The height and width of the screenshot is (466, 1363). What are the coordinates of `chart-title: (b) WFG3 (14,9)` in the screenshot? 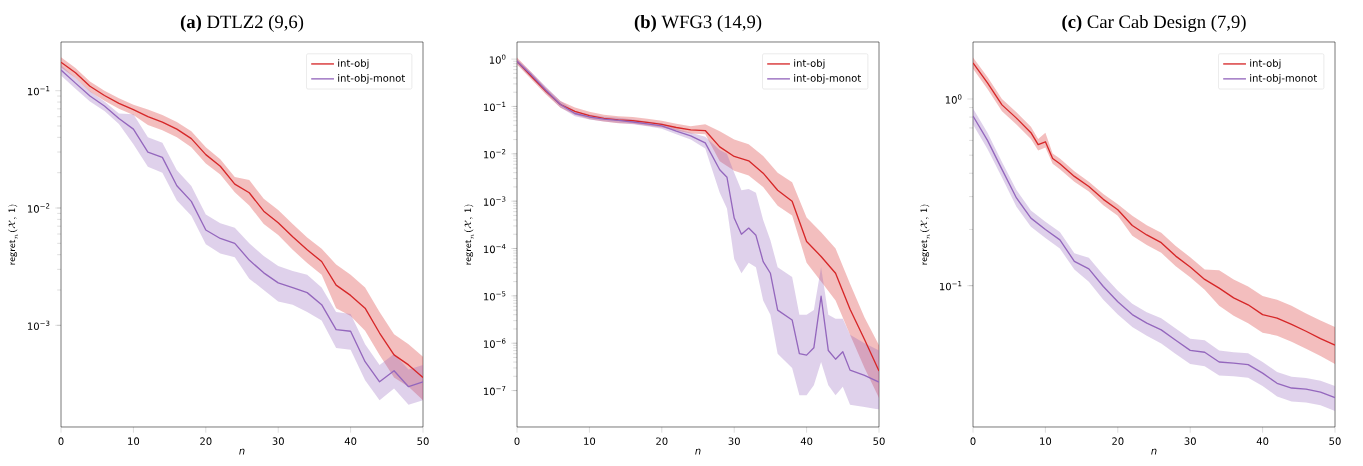 It's located at (698, 23).